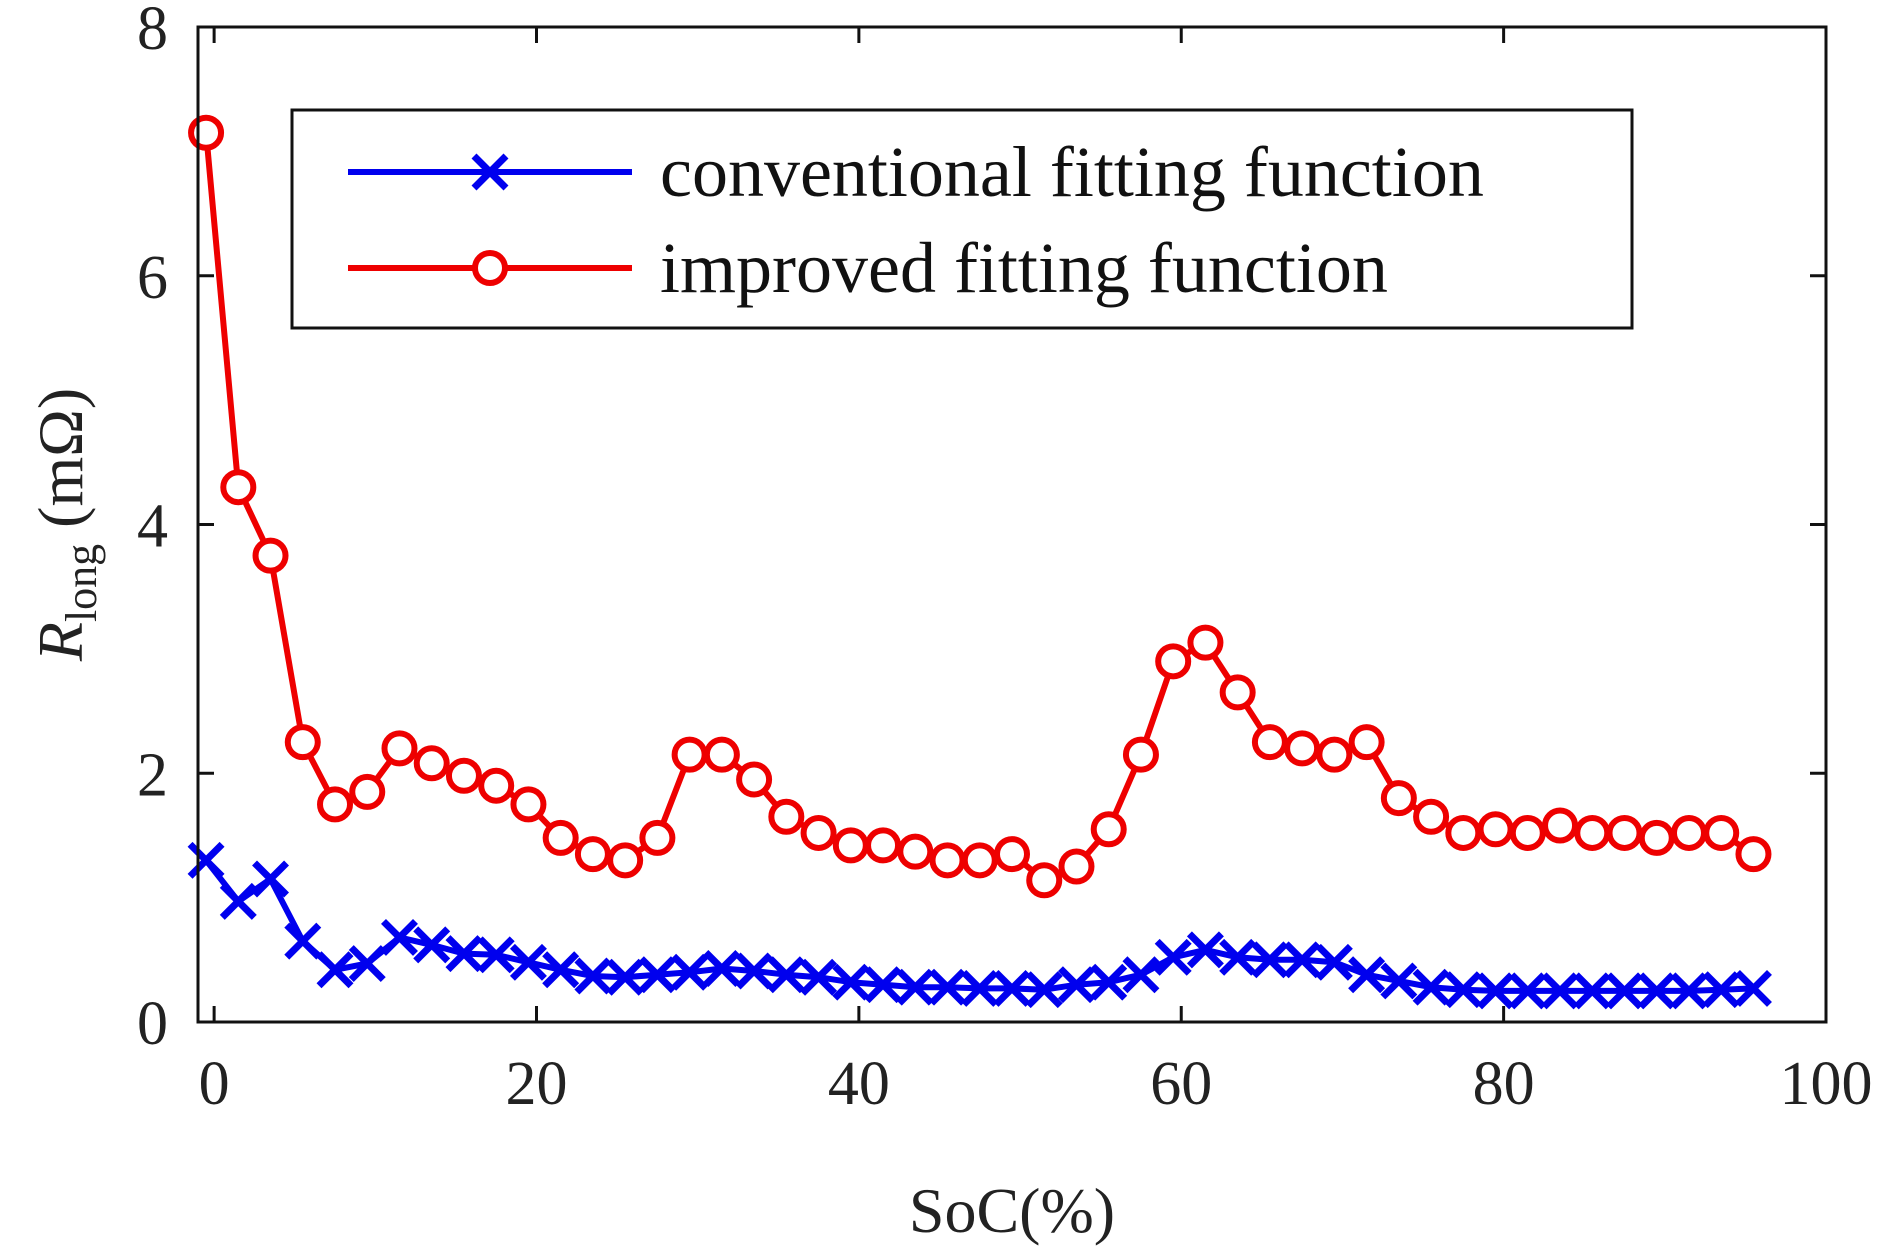  I want to click on legend-label: conventional fitting function, so click(1072, 172).